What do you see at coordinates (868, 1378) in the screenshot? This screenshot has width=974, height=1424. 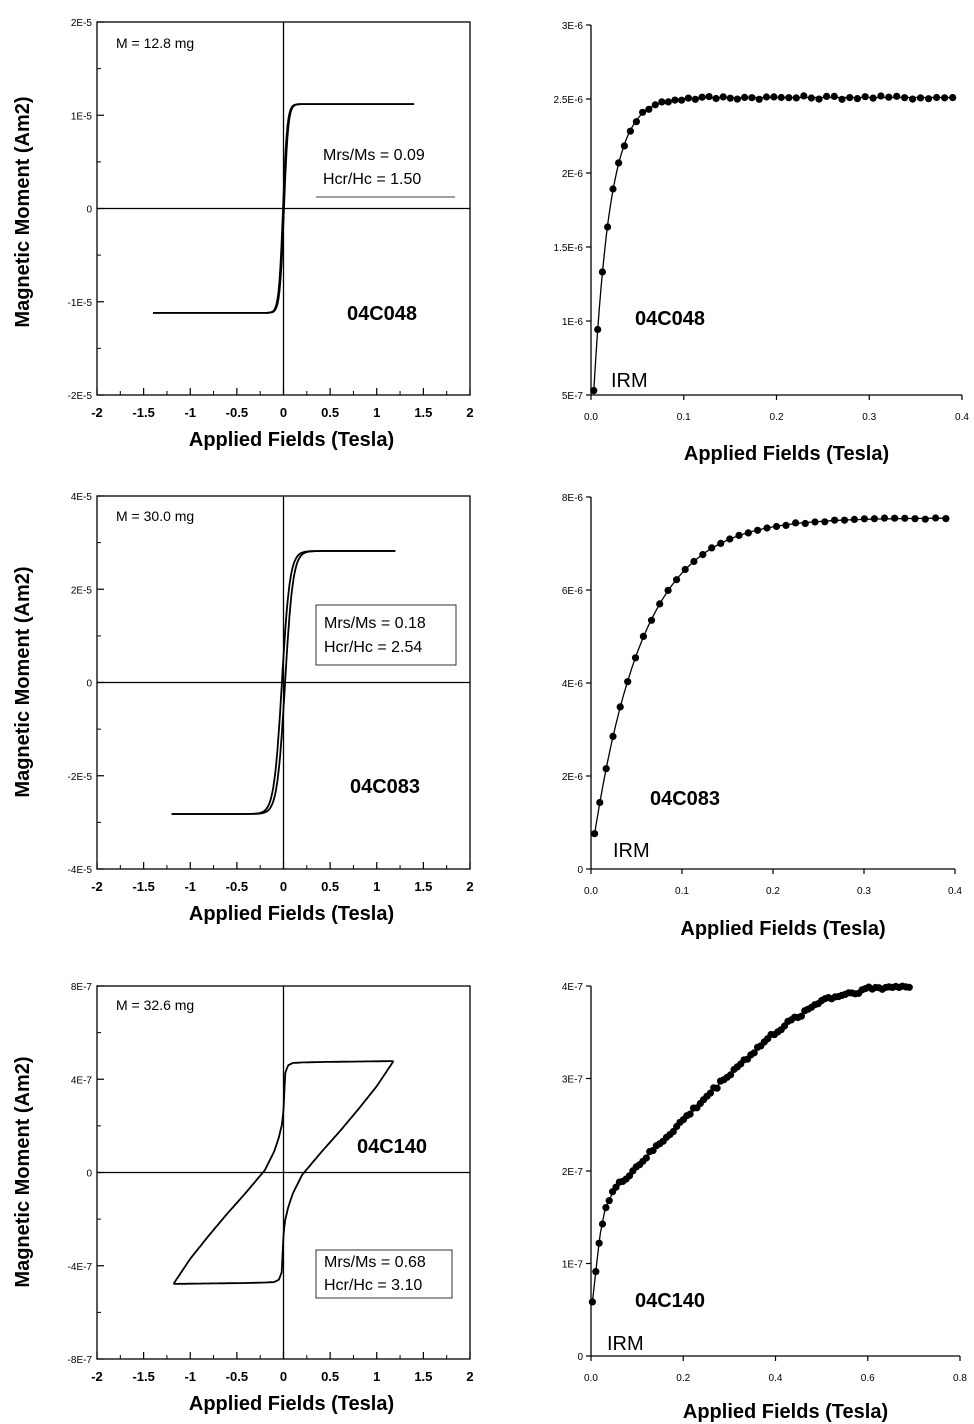 I see `x-tick-label: 0.6` at bounding box center [868, 1378].